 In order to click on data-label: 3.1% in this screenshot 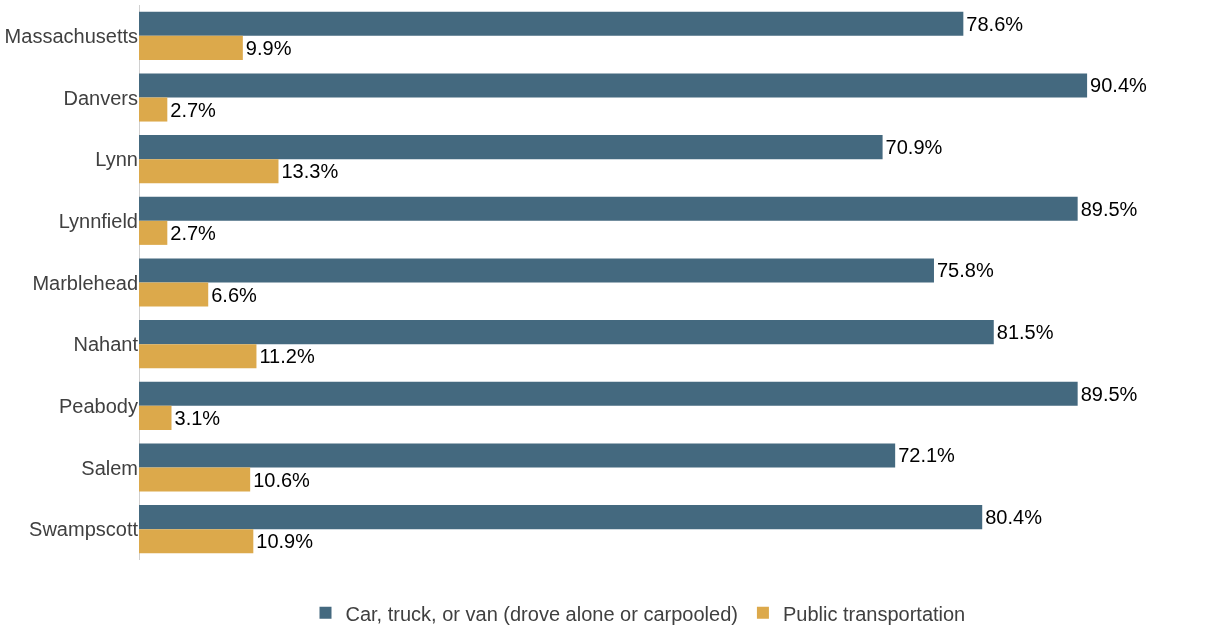, I will do `click(197, 417)`.